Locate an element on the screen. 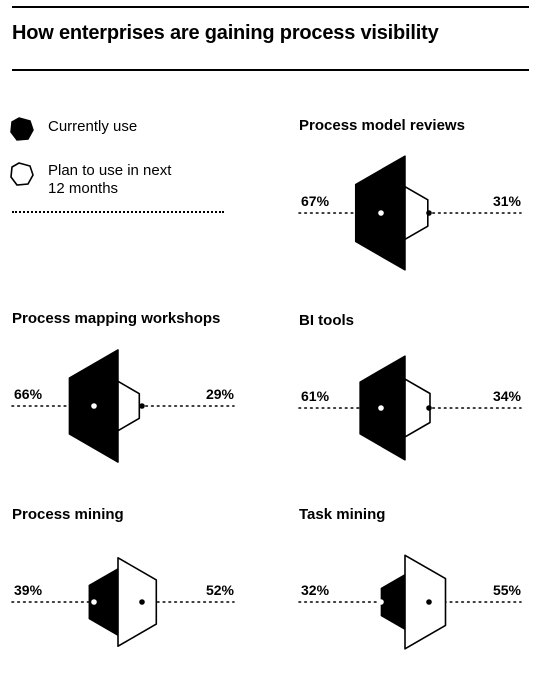 The width and height of the screenshot is (540, 696). chart-svg: 67% 31% is located at coordinates (410, 213).